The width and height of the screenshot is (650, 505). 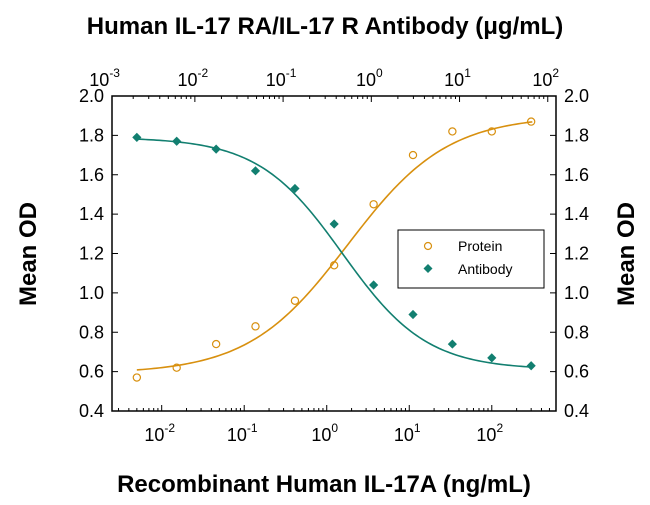 I want to click on y-tick-label-left: 0.4, so click(x=91, y=411).